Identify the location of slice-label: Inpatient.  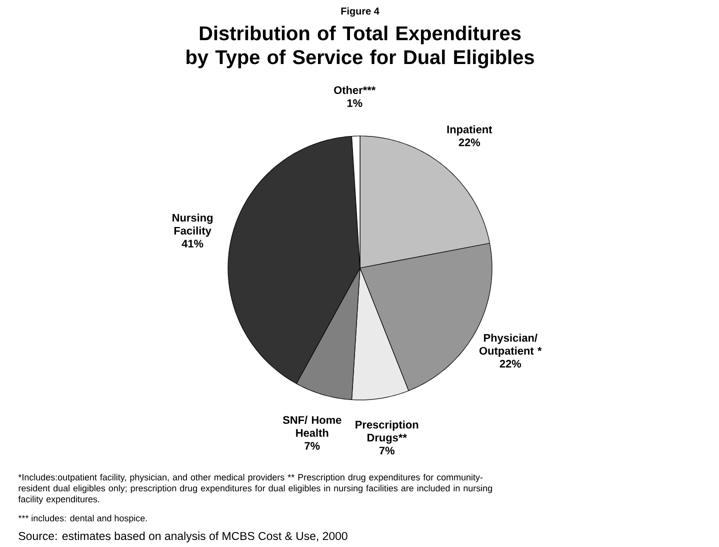
(469, 130).